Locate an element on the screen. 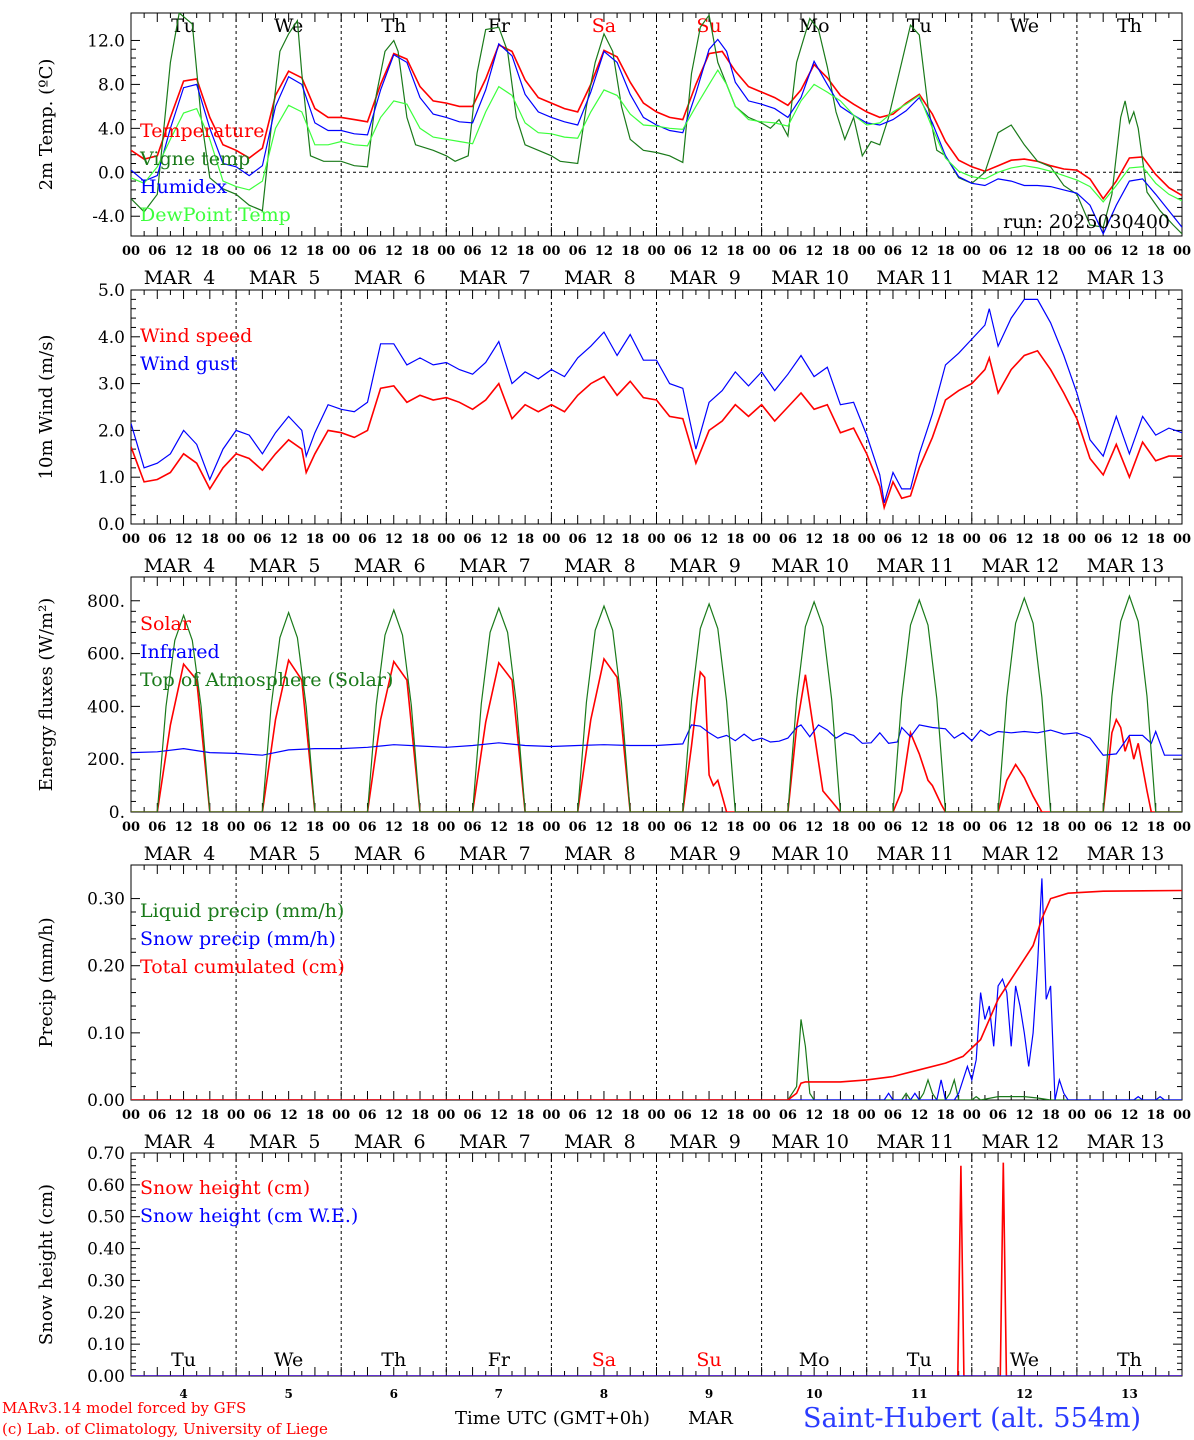 The height and width of the screenshot is (1440, 1194). y-tick-label: 8.0 is located at coordinates (111, 85).